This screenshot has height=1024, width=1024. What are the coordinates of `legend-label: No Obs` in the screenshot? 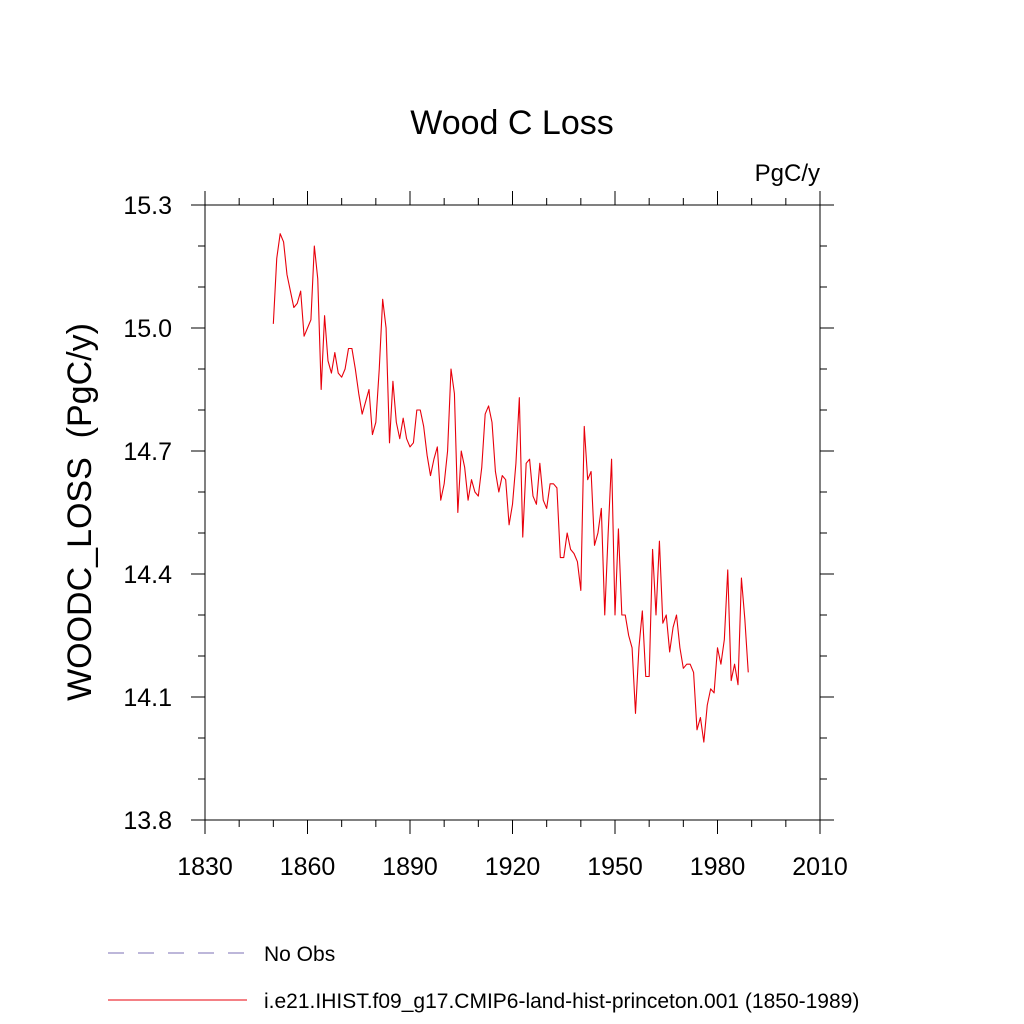 It's located at (299, 954).